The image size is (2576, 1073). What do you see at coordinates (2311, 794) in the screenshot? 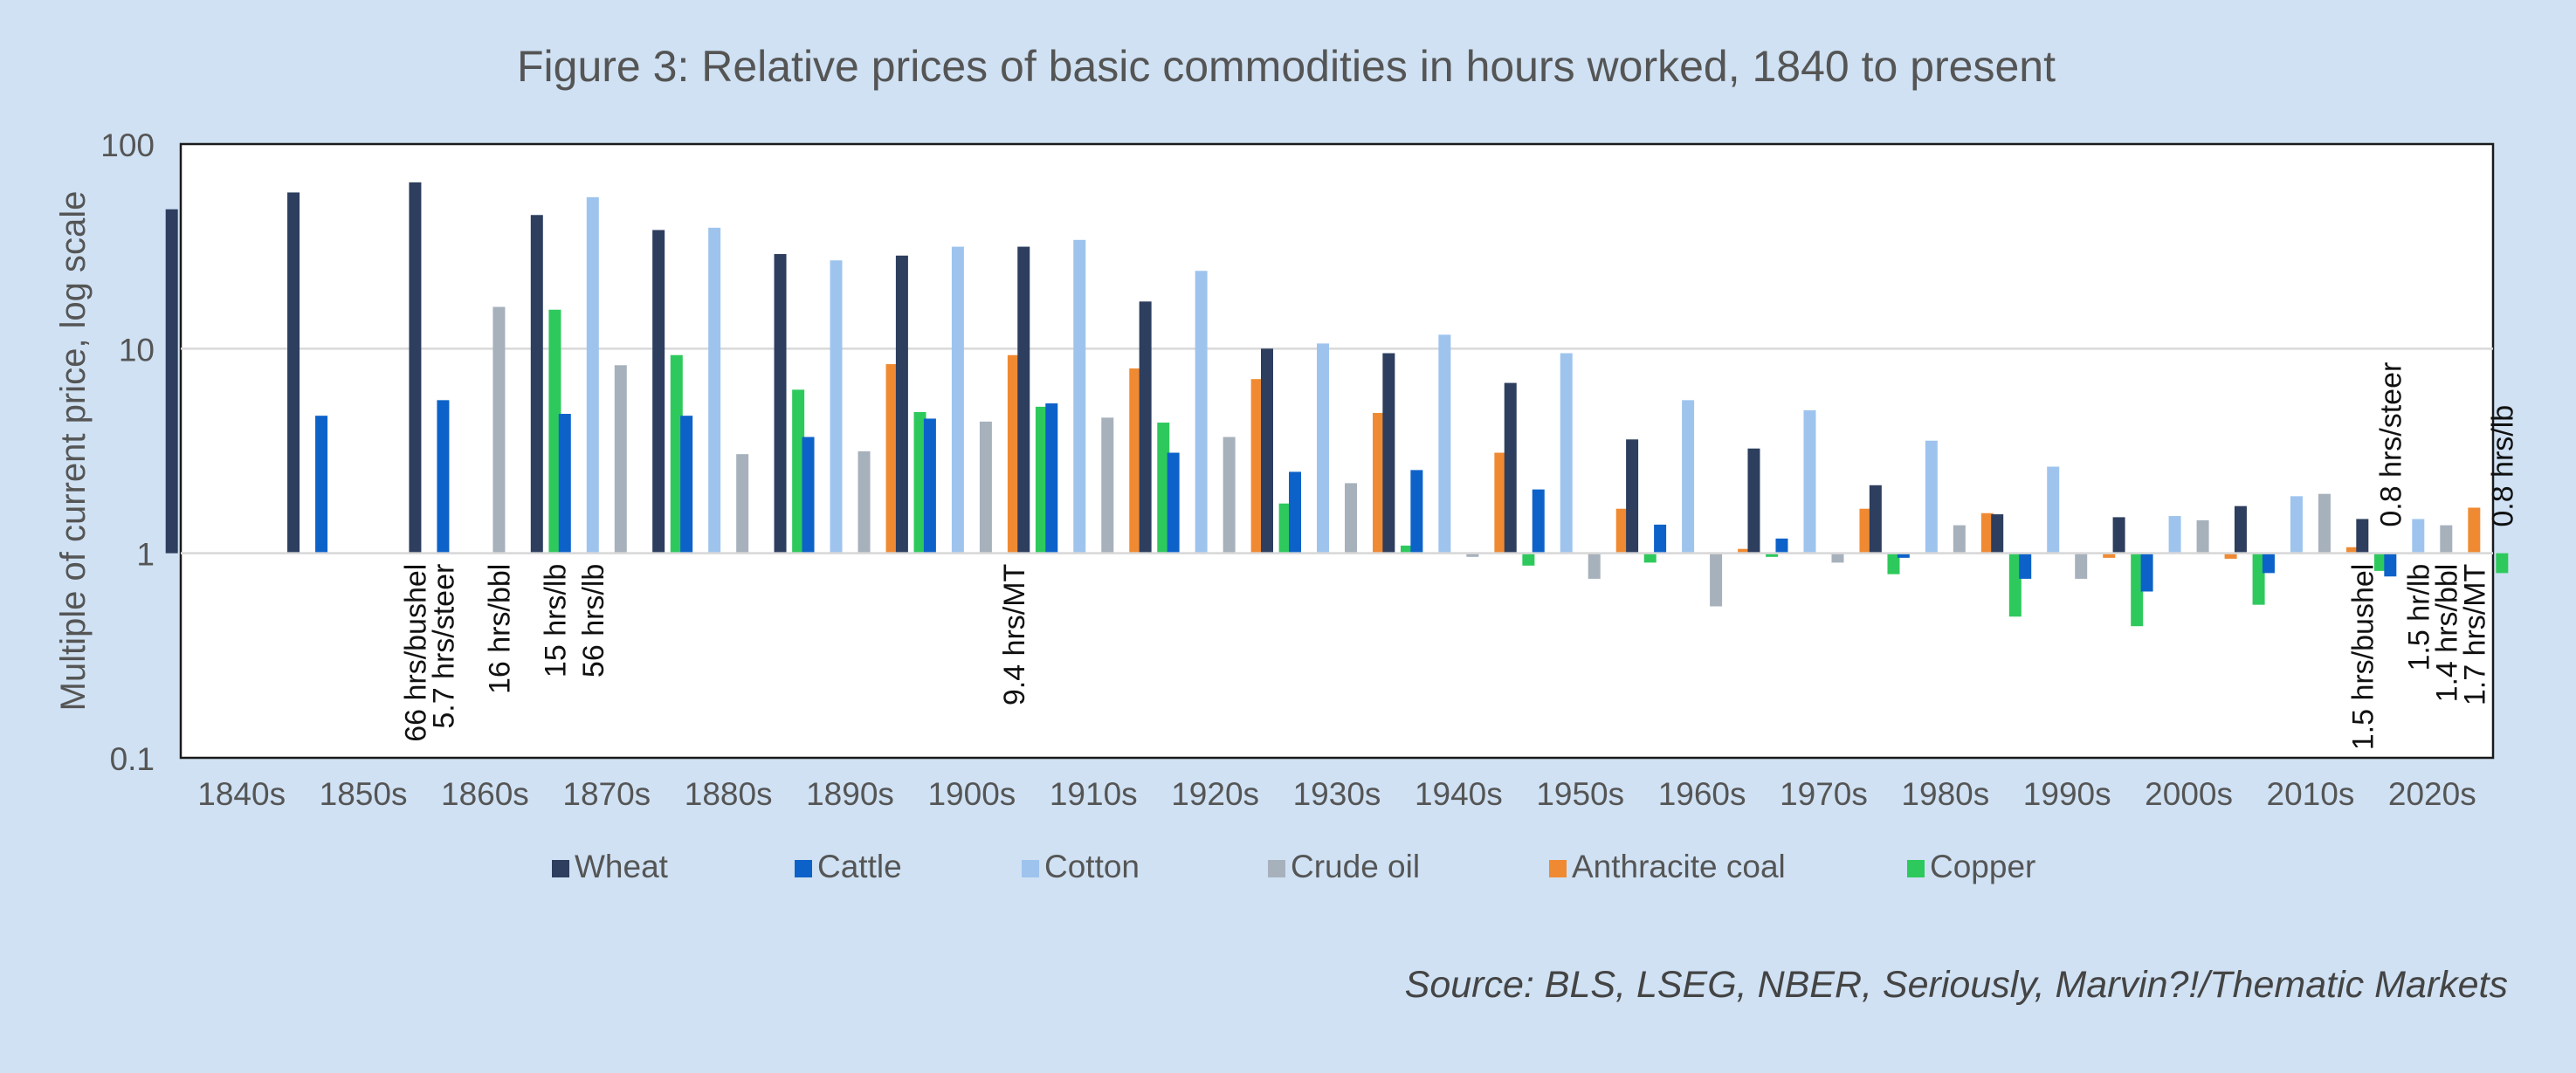
I see `x-tick-label: 2010s` at bounding box center [2311, 794].